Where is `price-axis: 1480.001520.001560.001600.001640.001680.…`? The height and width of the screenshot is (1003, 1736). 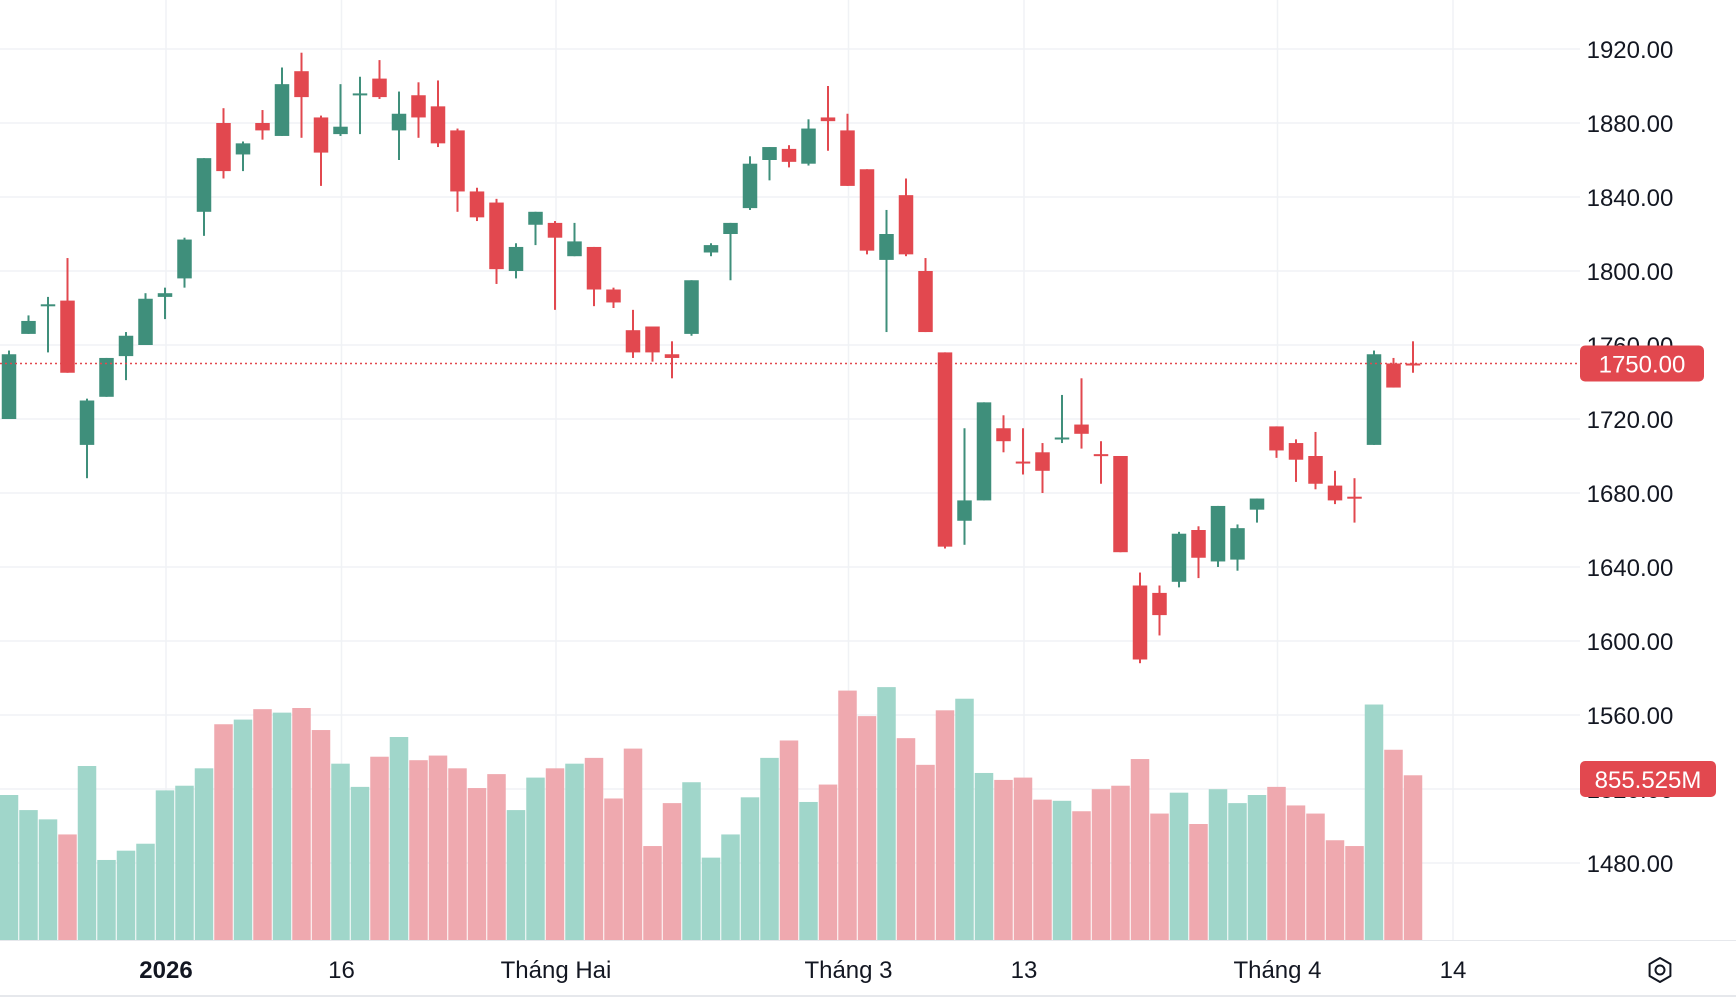 price-axis: 1480.001520.001560.001600.001640.001680.… is located at coordinates (1630, 457).